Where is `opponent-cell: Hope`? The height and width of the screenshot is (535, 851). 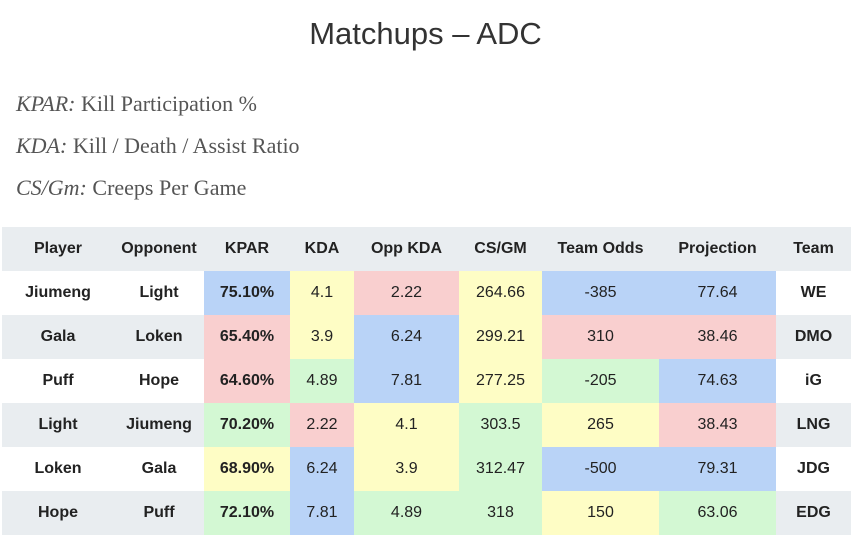 opponent-cell: Hope is located at coordinates (159, 381).